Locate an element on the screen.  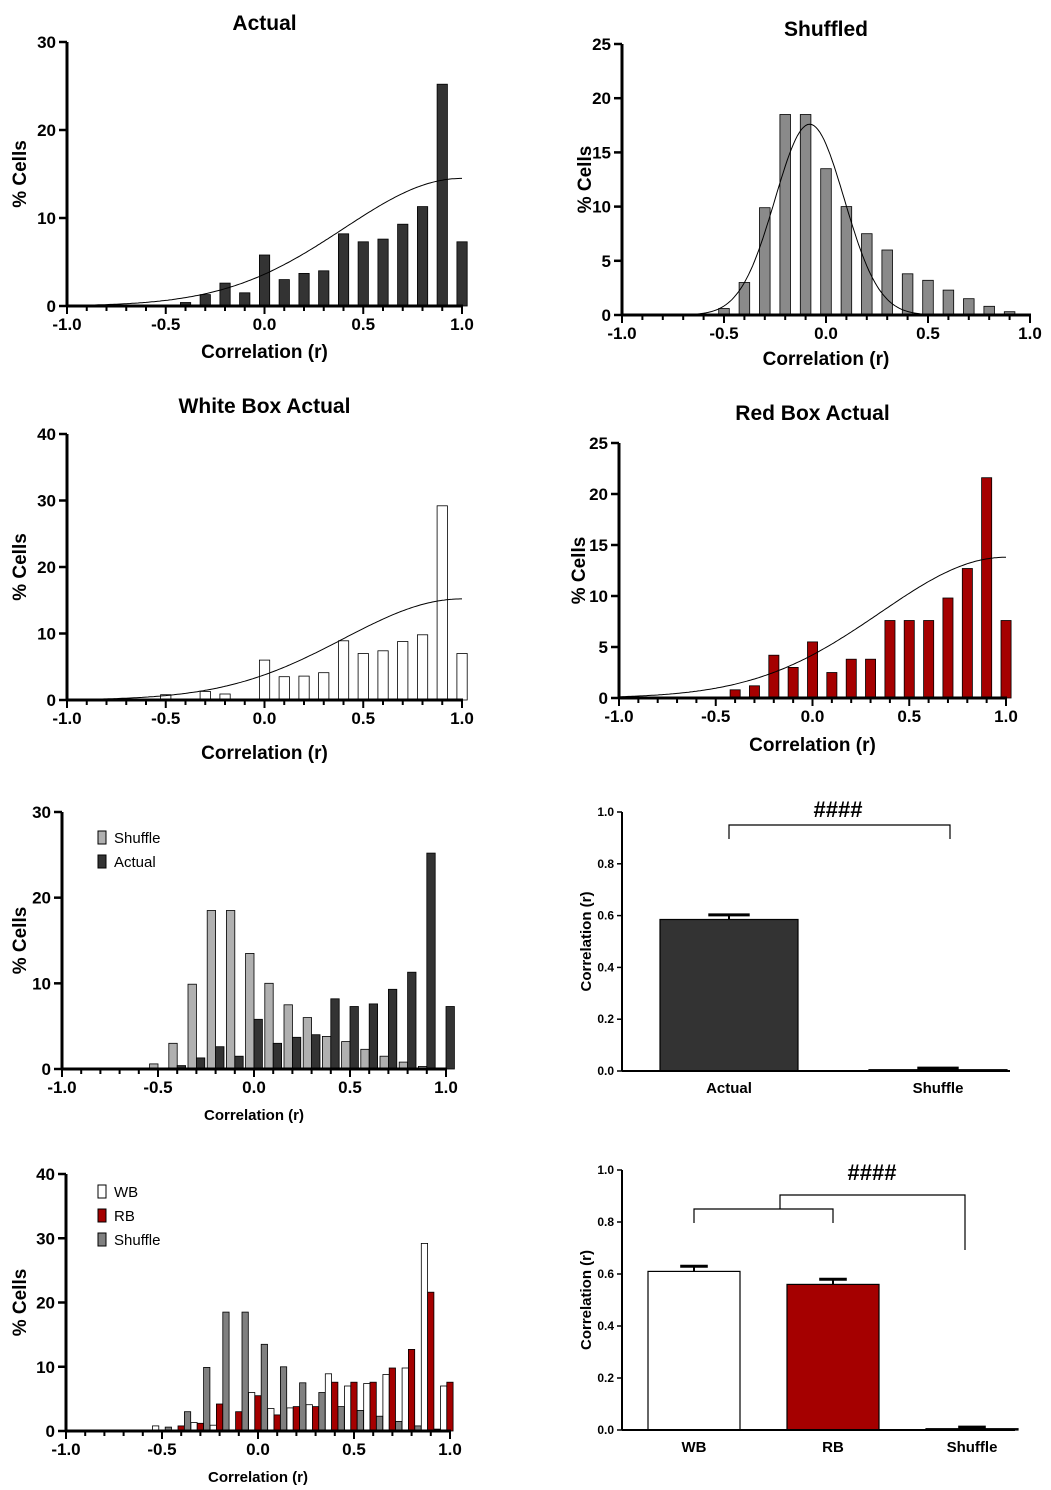
group-bracket is located at coordinates (763, 1215).